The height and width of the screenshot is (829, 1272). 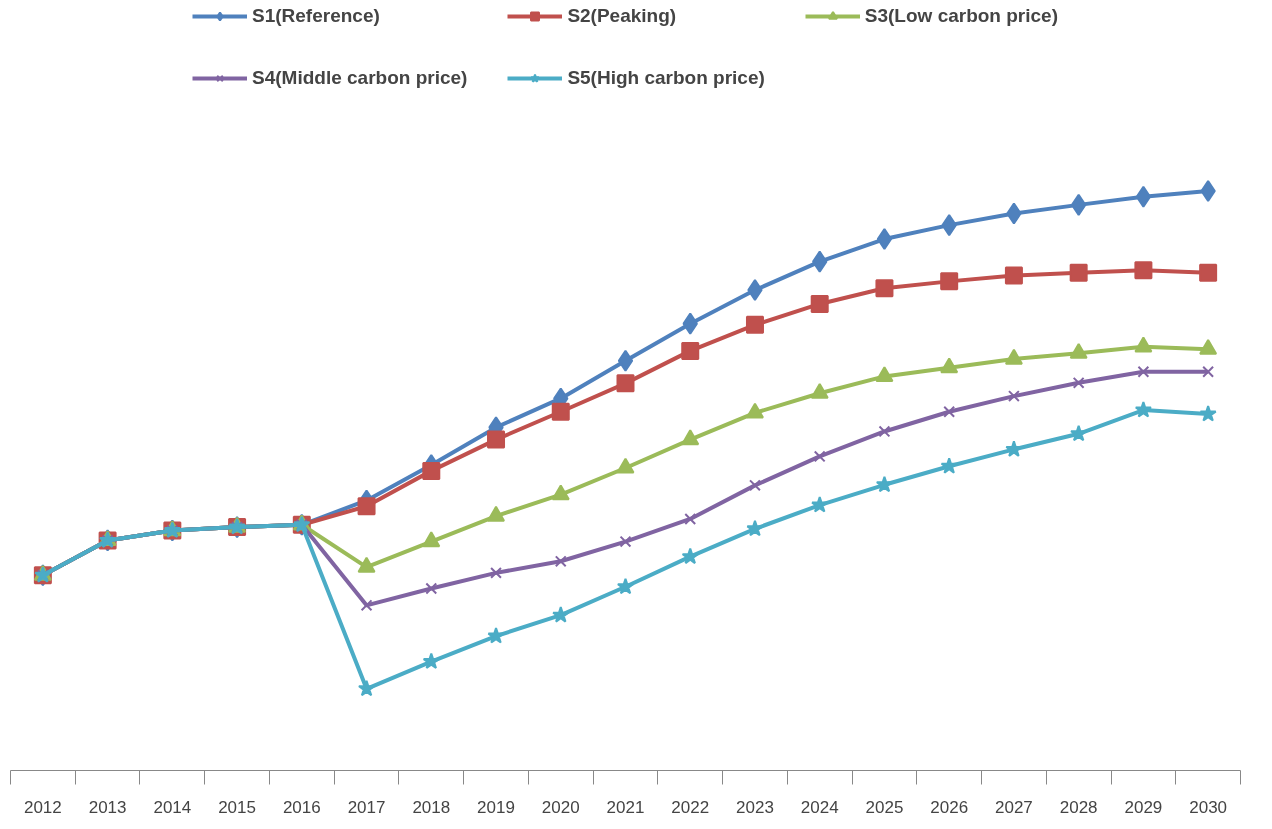 What do you see at coordinates (42, 807) in the screenshot?
I see `x-tick-label: 2012` at bounding box center [42, 807].